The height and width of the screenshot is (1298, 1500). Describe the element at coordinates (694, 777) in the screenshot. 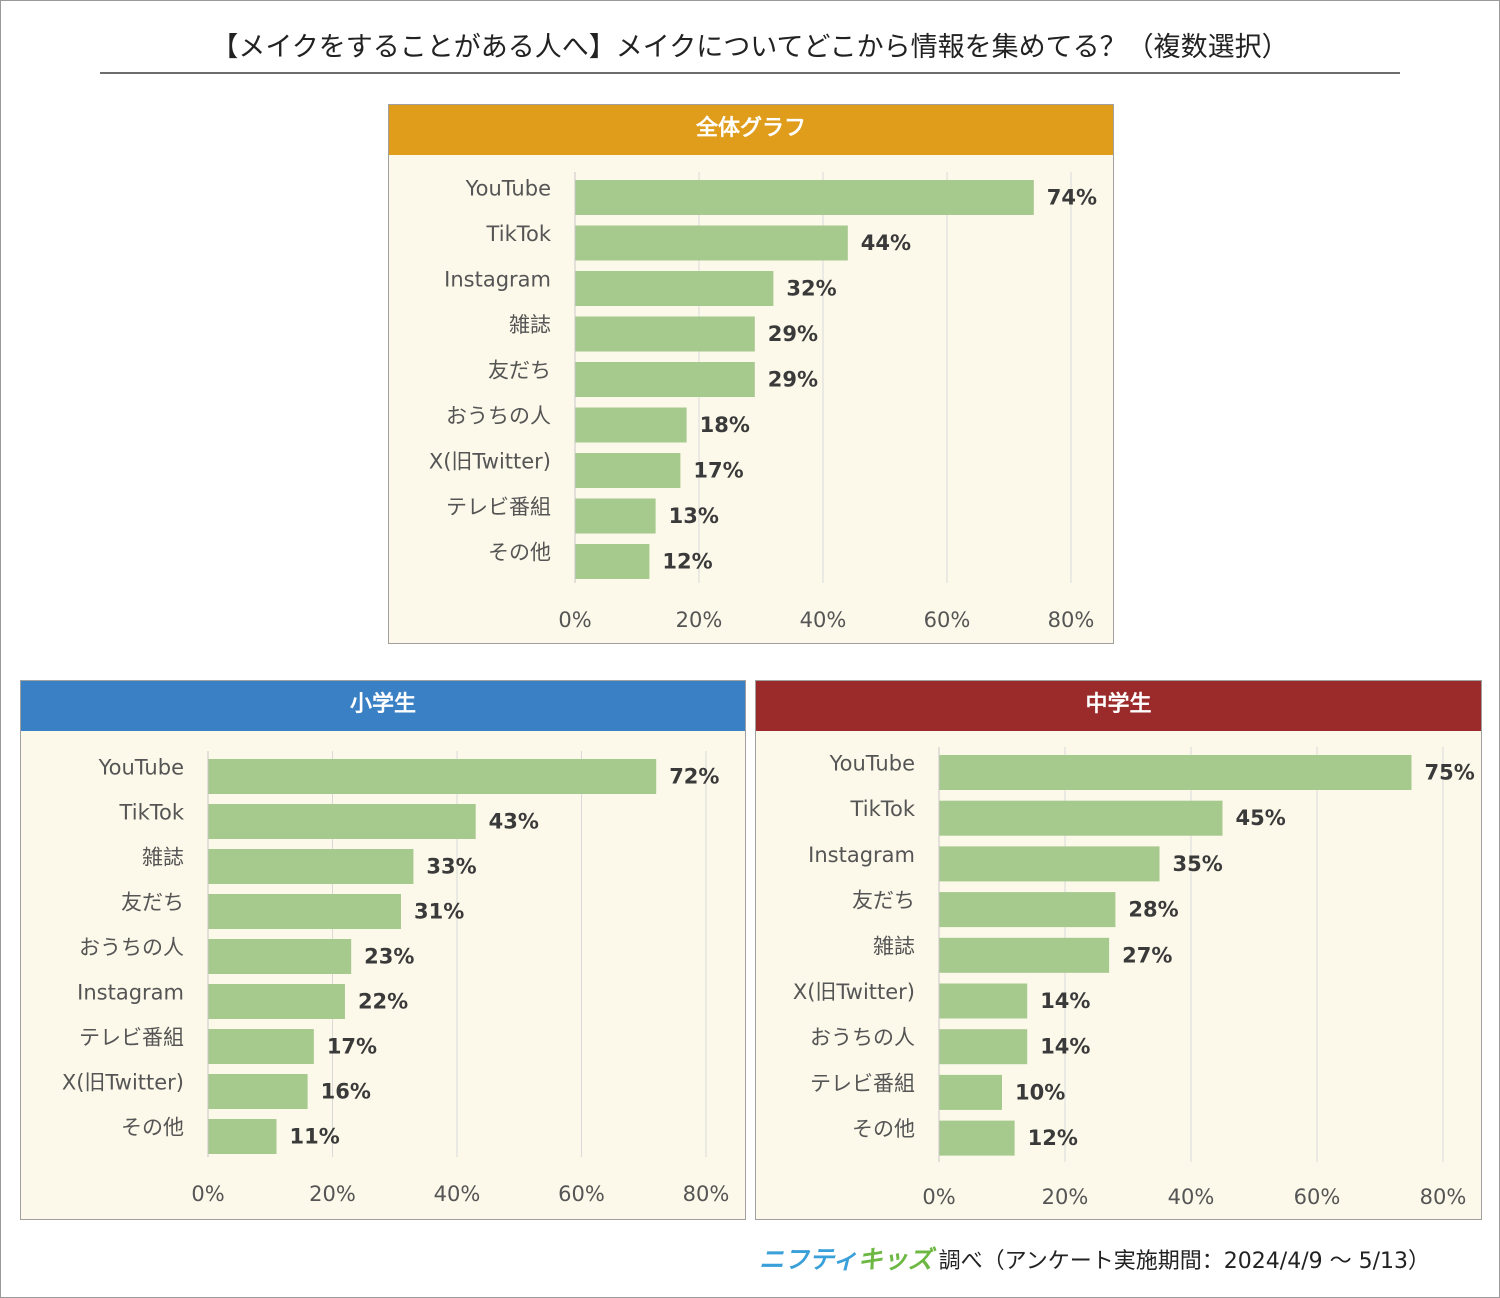

I see `value-label: 72%` at that location.